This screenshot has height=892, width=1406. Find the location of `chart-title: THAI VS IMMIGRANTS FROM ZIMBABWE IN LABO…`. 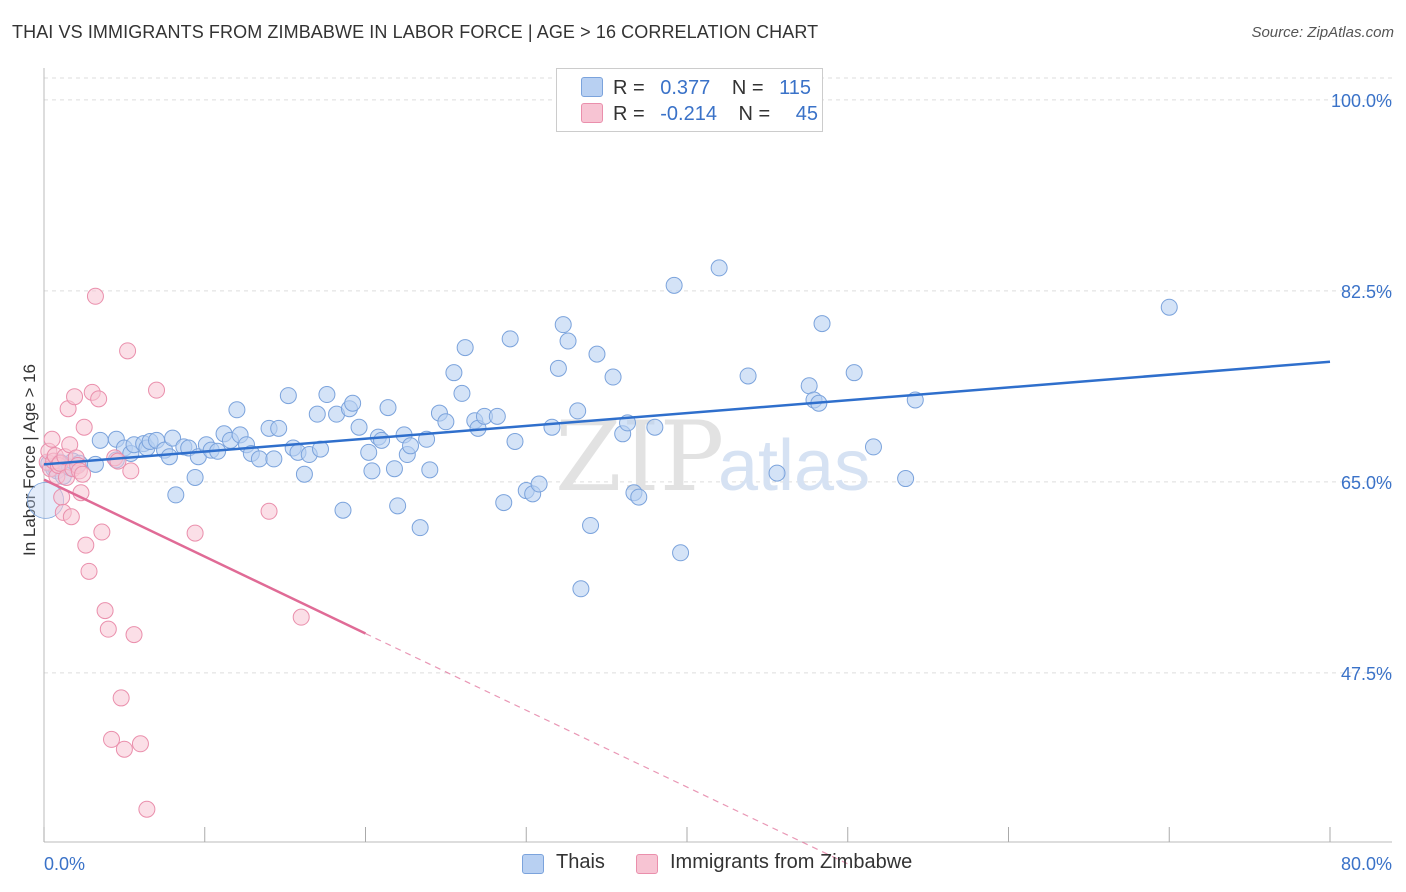

chart-title: THAI VS IMMIGRANTS FROM ZIMBABWE IN LABO… is located at coordinates (415, 32).